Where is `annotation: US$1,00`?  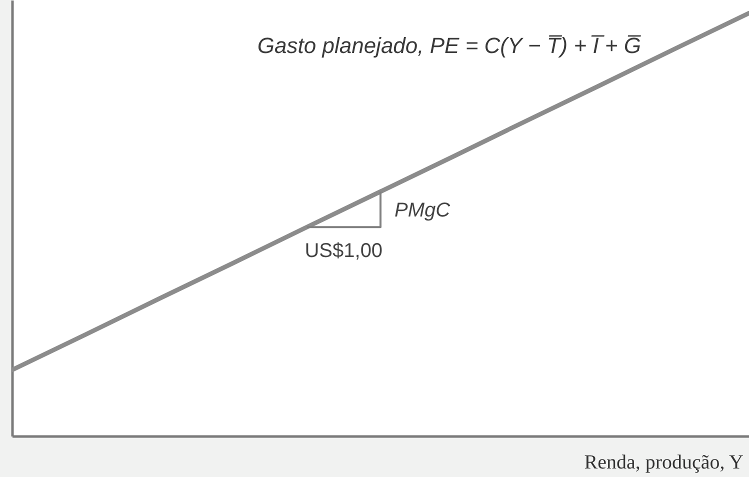
annotation: US$1,00 is located at coordinates (343, 251).